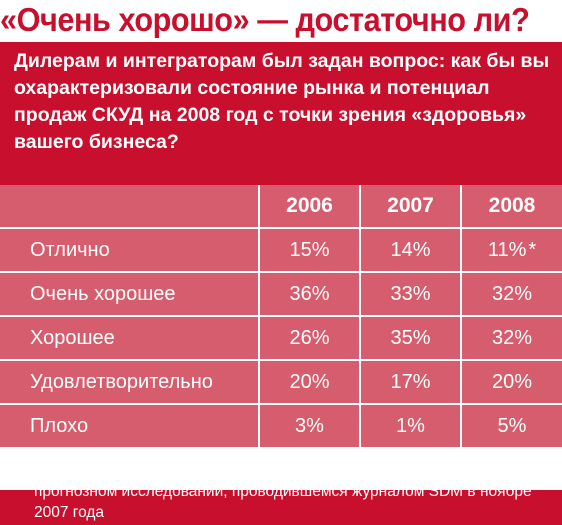 The image size is (562, 525). I want to click on value-2006: 26%, so click(309, 338).